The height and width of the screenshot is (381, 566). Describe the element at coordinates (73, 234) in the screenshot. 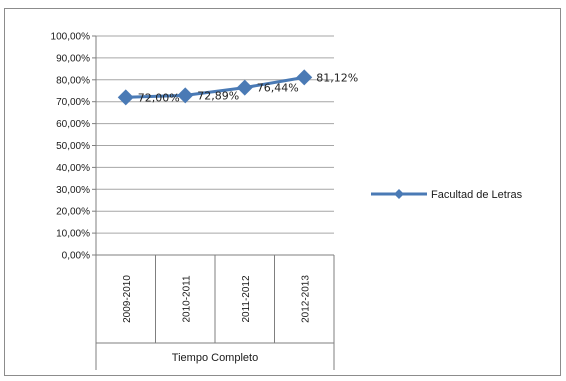

I see `y-tick-label: 10,00%` at that location.